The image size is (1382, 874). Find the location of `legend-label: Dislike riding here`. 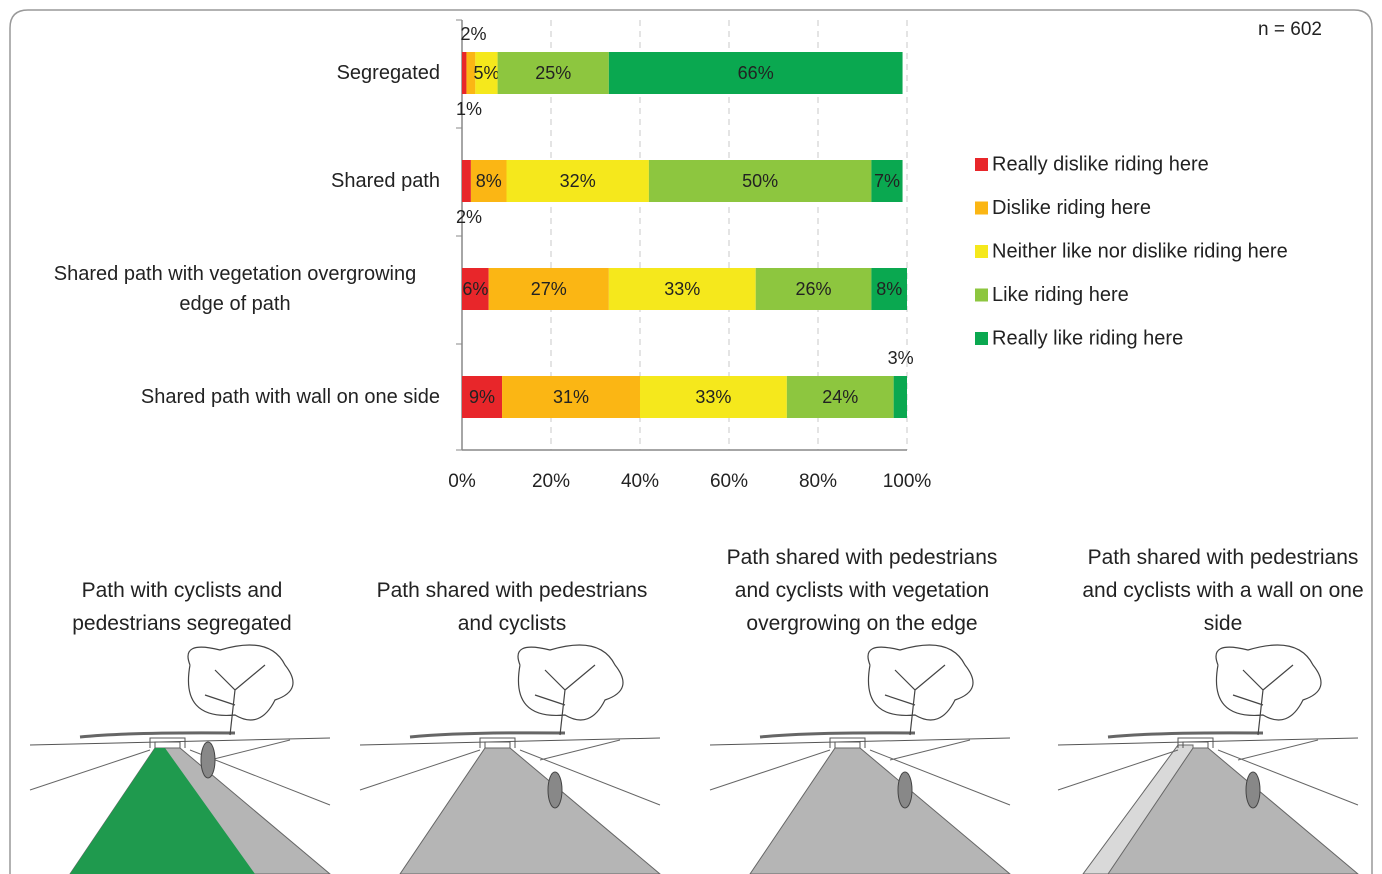

legend-label: Dislike riding here is located at coordinates (1071, 208).